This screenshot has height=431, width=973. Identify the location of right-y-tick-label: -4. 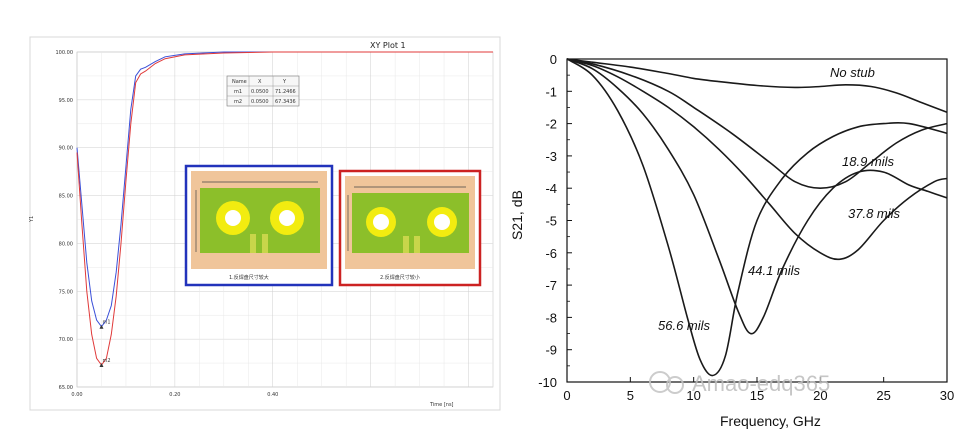
(551, 188).